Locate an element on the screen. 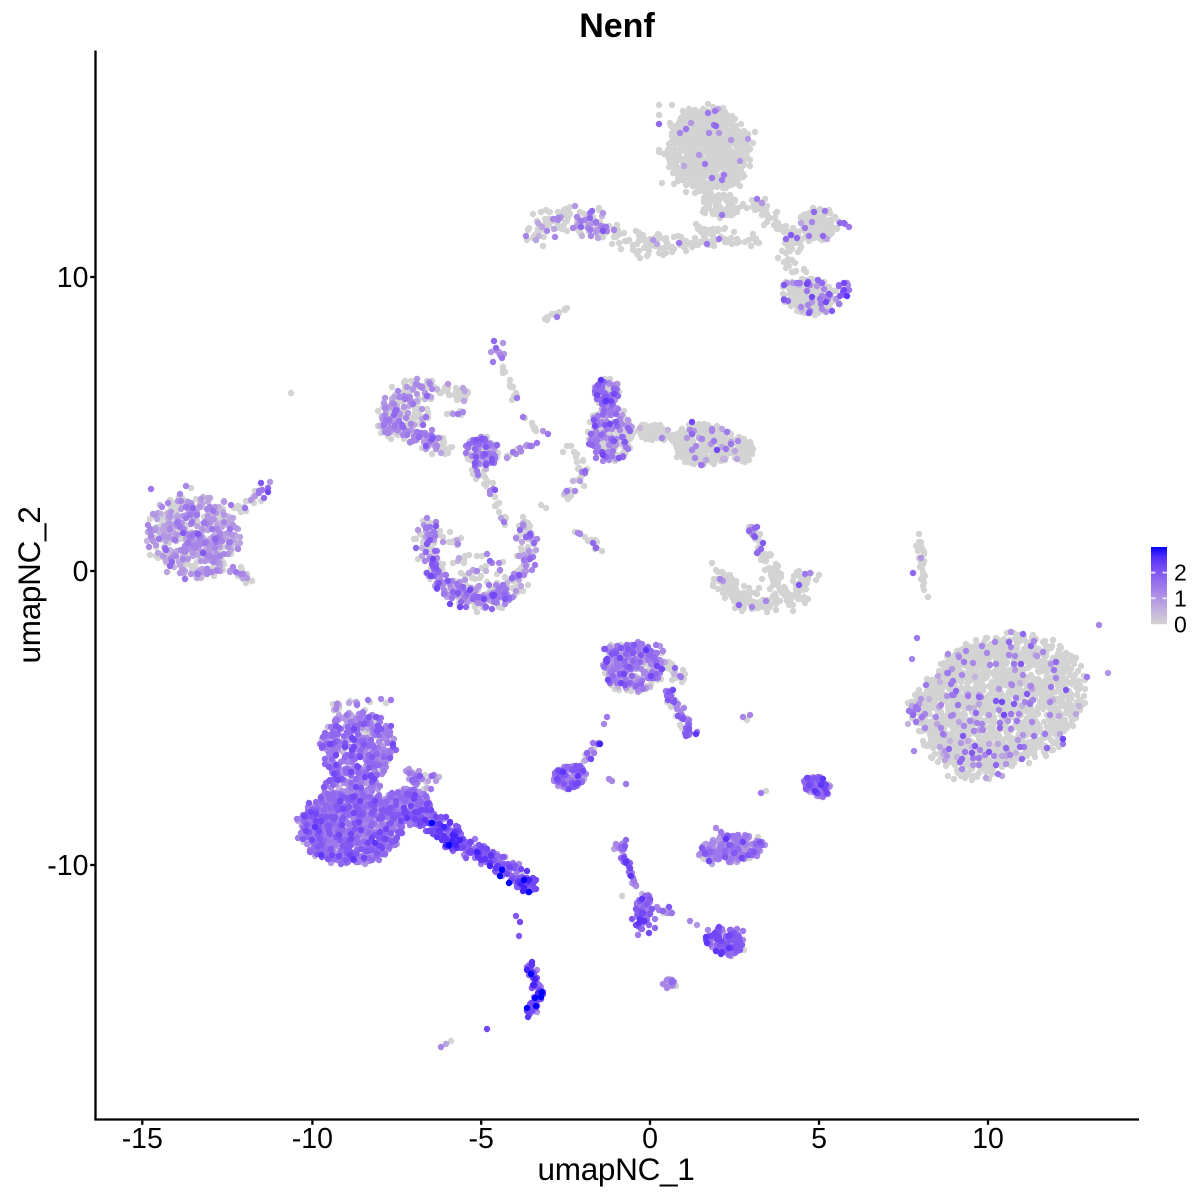 The width and height of the screenshot is (1200, 1200). svg-text: umapNC_1 is located at coordinates (616, 1169).